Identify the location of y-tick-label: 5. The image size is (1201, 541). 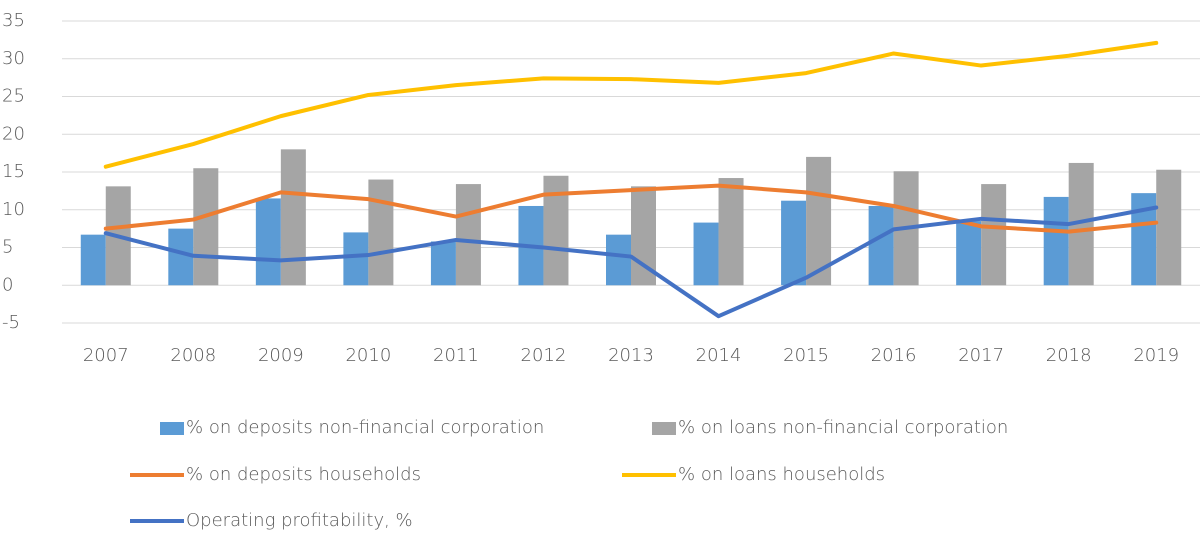
(7, 247).